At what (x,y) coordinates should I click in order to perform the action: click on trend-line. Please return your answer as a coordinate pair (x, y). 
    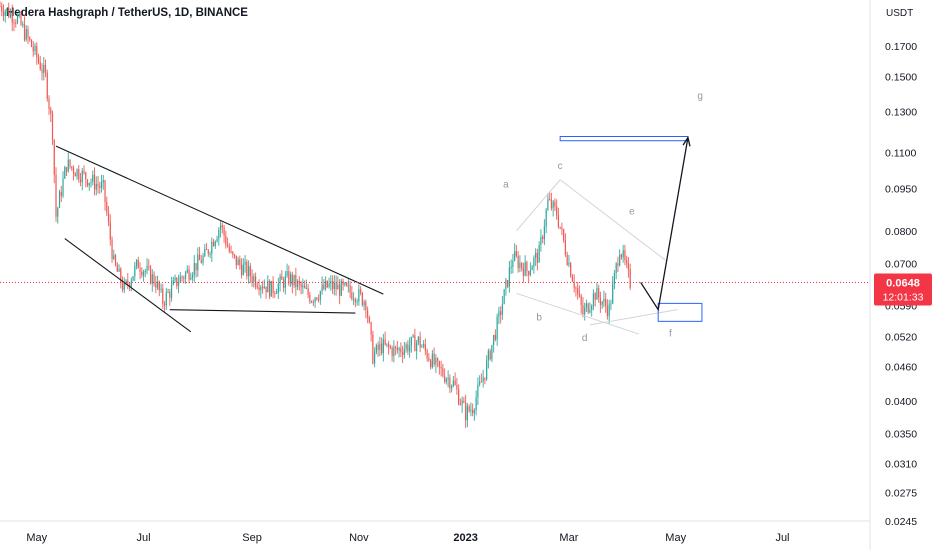
    Looking at the image, I should click on (262, 311).